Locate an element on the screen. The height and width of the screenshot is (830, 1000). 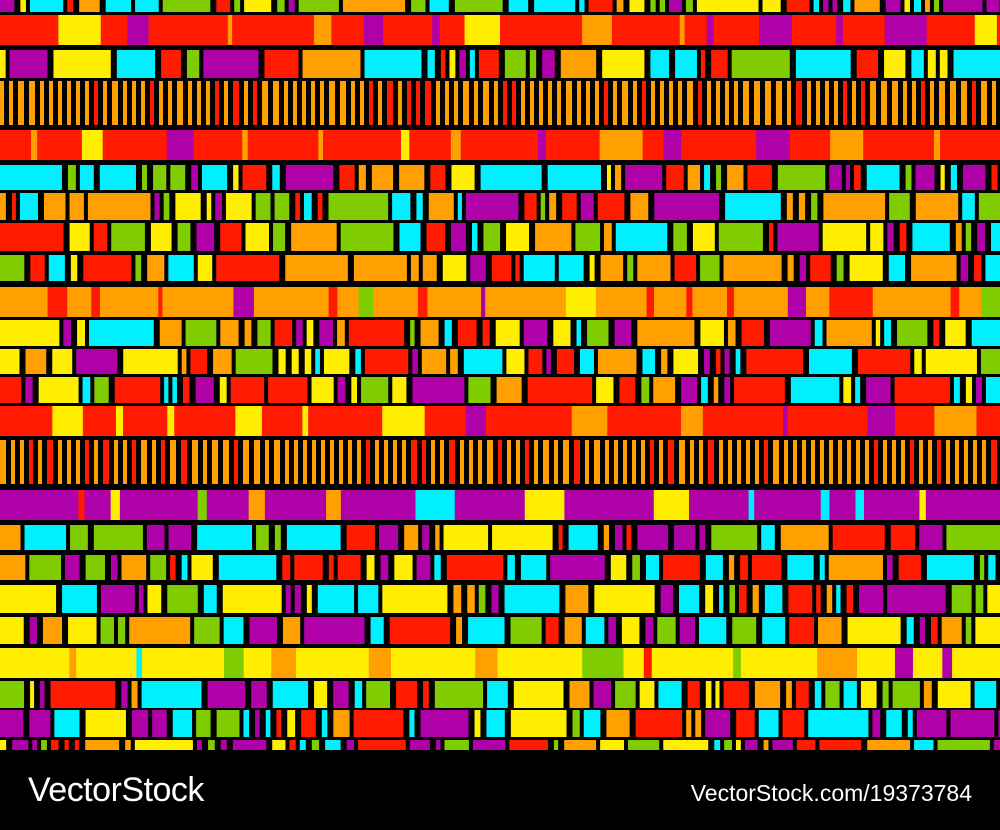
image-credit: VectorStock.com/19373784 is located at coordinates (831, 793).